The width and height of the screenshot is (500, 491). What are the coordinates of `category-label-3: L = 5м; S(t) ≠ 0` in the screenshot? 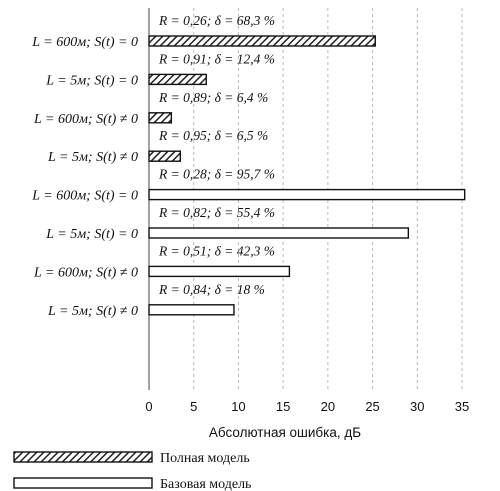 It's located at (92, 157).